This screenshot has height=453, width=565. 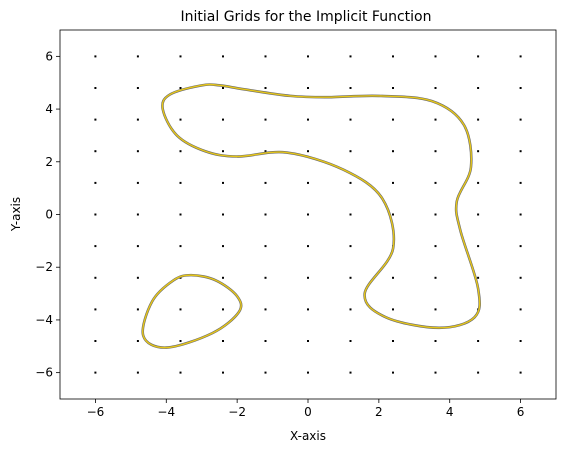 I want to click on x-tick-label: −4, so click(x=166, y=412).